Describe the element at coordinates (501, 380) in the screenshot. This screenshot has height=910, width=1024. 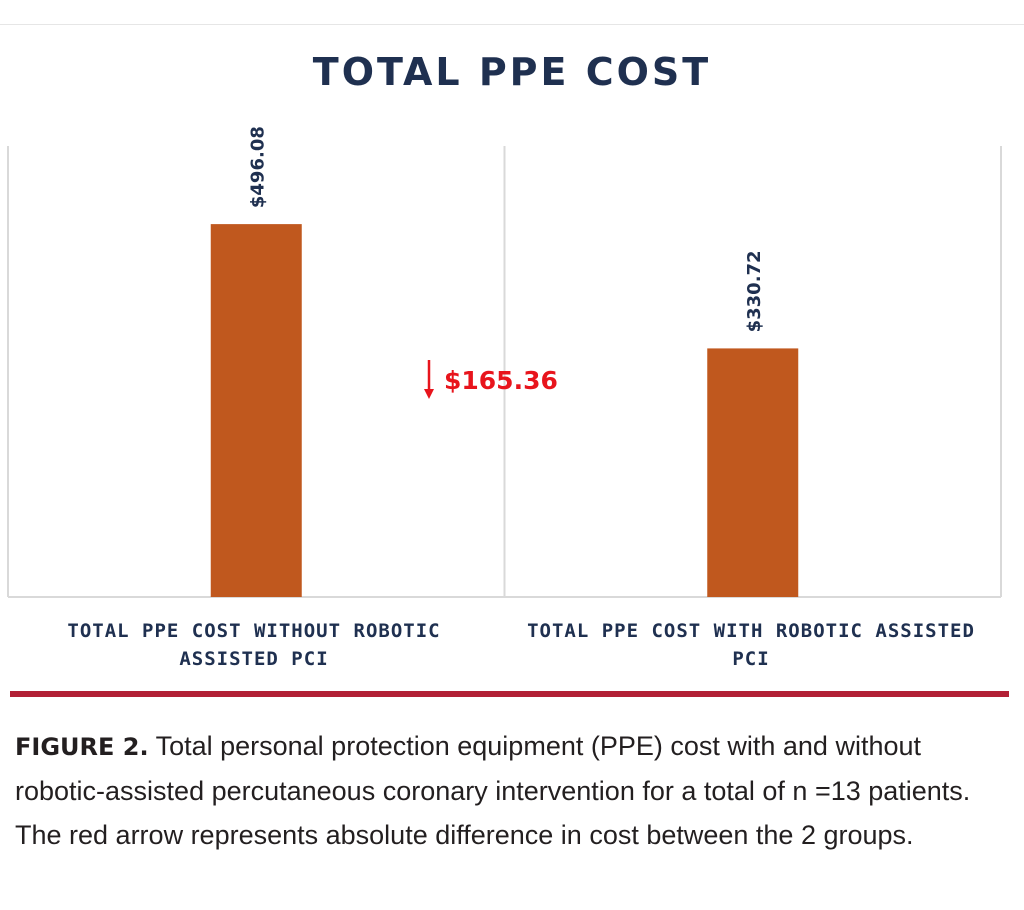
I see `difference-annotation: $165.36` at that location.